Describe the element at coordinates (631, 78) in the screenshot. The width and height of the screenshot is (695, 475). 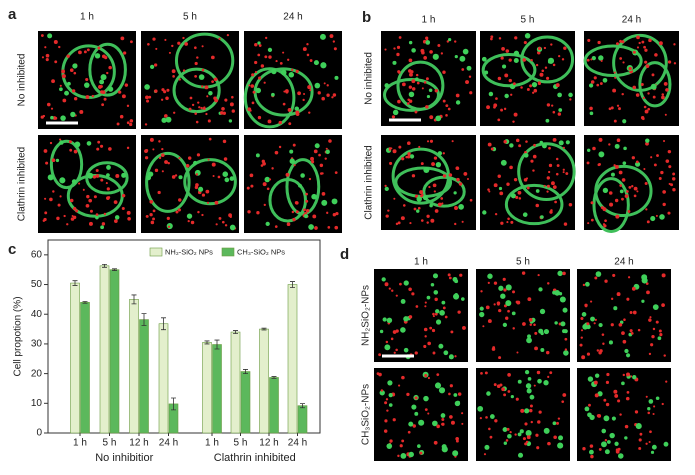
I see `image-background` at that location.